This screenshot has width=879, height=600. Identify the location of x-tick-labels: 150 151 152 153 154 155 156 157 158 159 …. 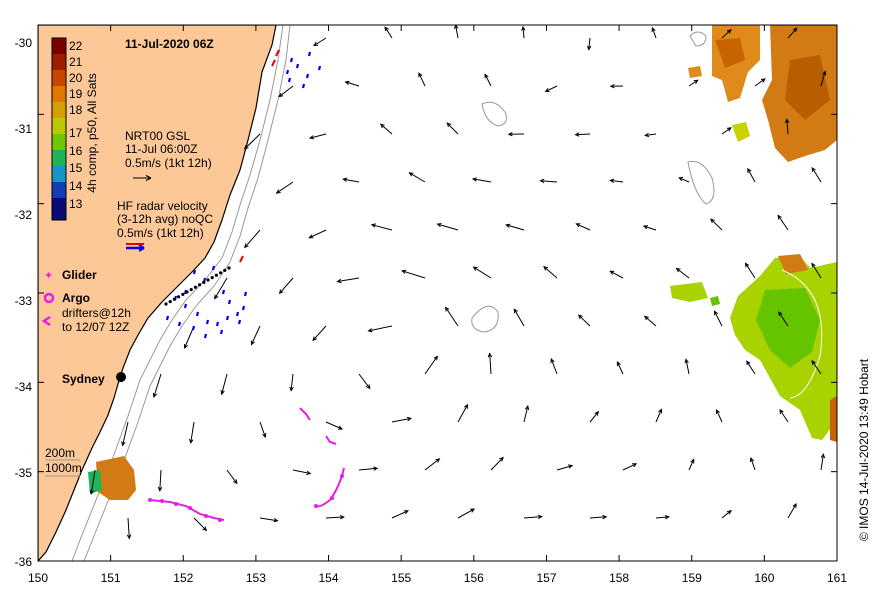
(437, 578).